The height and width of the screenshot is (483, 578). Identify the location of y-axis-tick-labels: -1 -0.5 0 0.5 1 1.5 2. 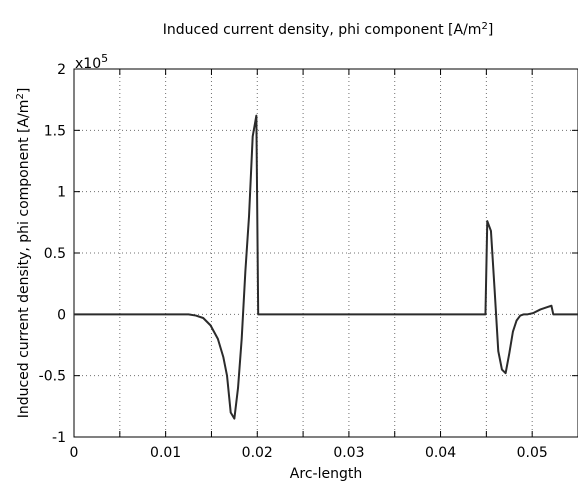
(52, 254).